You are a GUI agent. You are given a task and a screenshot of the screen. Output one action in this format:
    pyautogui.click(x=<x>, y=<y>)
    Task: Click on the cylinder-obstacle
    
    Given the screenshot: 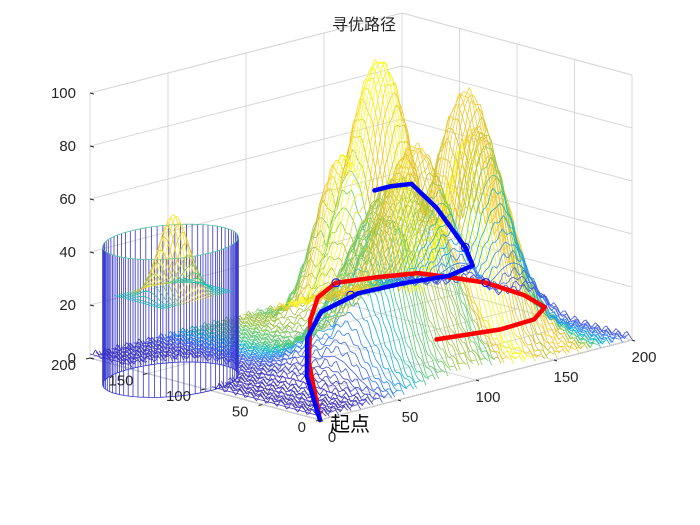 What is the action you would take?
    pyautogui.click(x=170, y=306)
    